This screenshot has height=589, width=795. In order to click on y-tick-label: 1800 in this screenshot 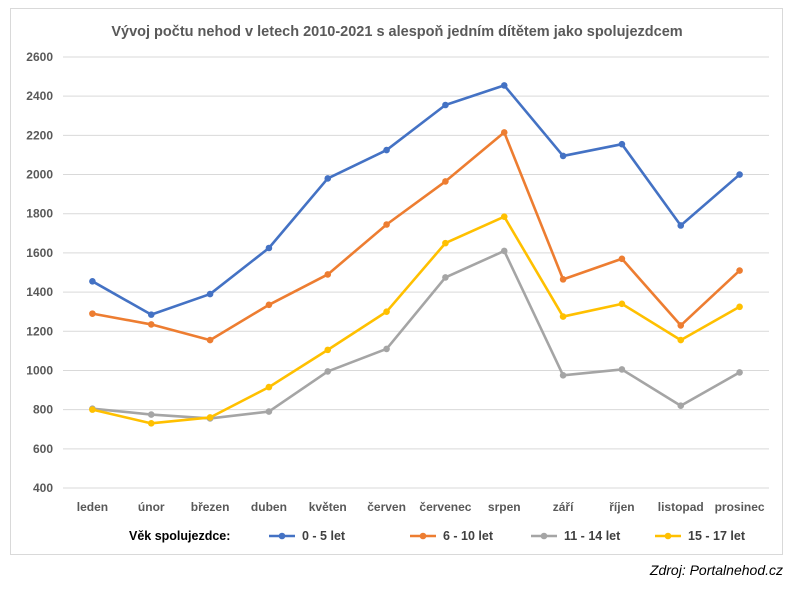, I will do `click(39, 214)`.